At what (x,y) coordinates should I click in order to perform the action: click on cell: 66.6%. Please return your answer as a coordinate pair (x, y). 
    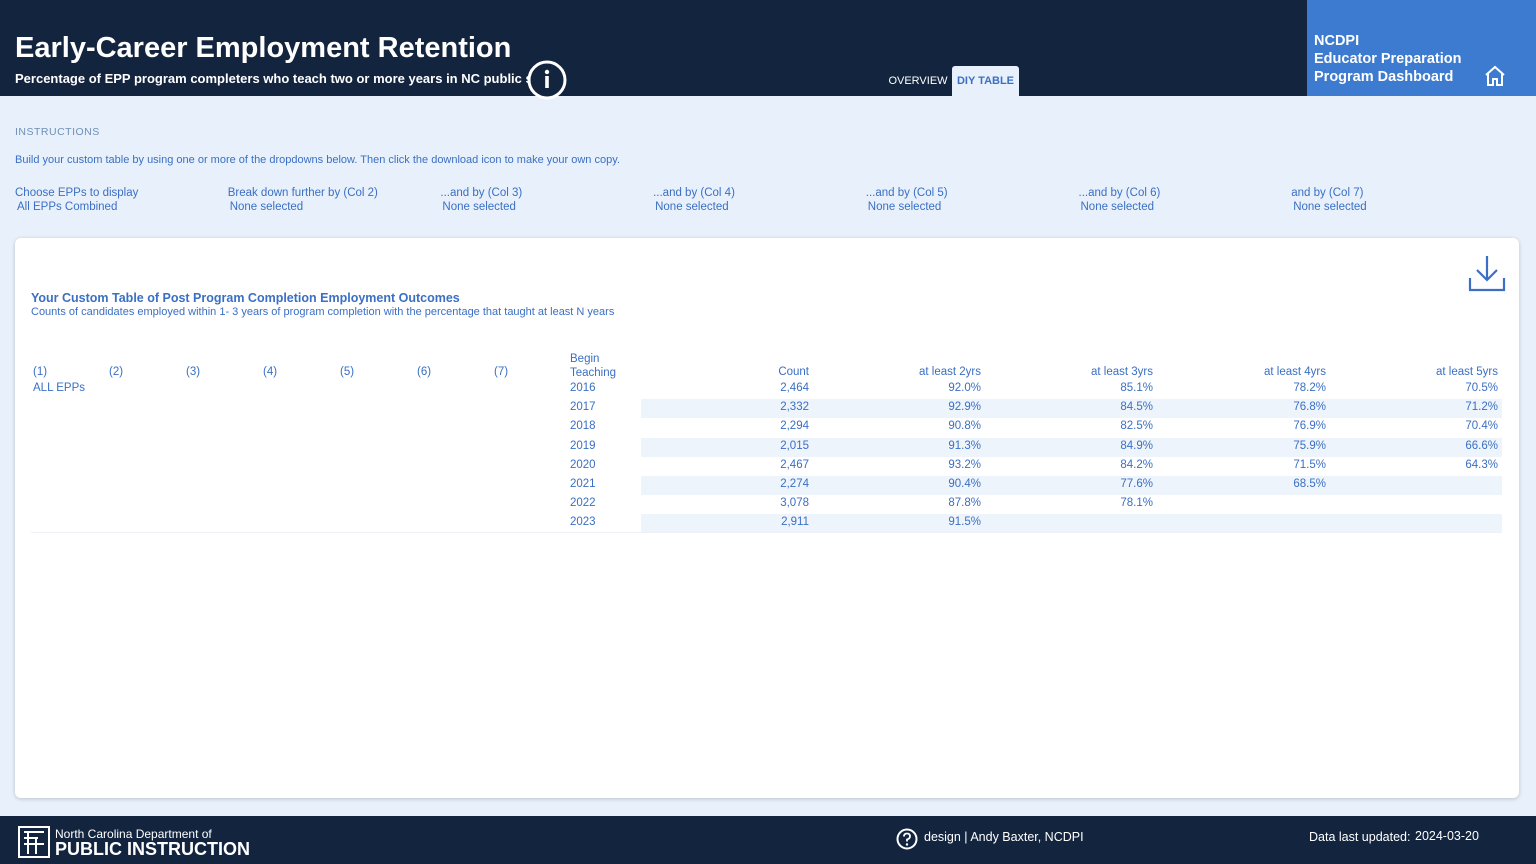
    Looking at the image, I should click on (1481, 445).